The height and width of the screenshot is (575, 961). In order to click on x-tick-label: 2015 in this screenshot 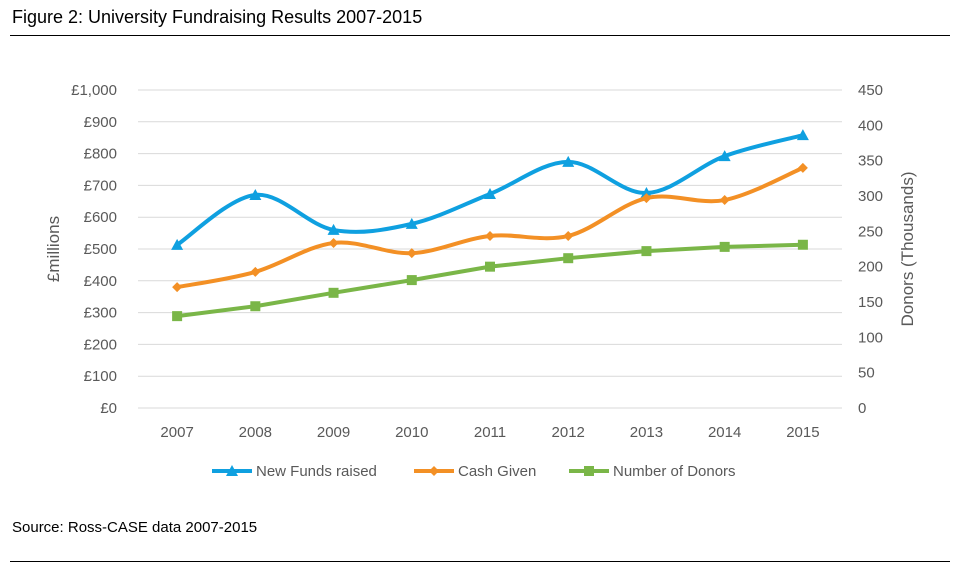, I will do `click(802, 432)`.